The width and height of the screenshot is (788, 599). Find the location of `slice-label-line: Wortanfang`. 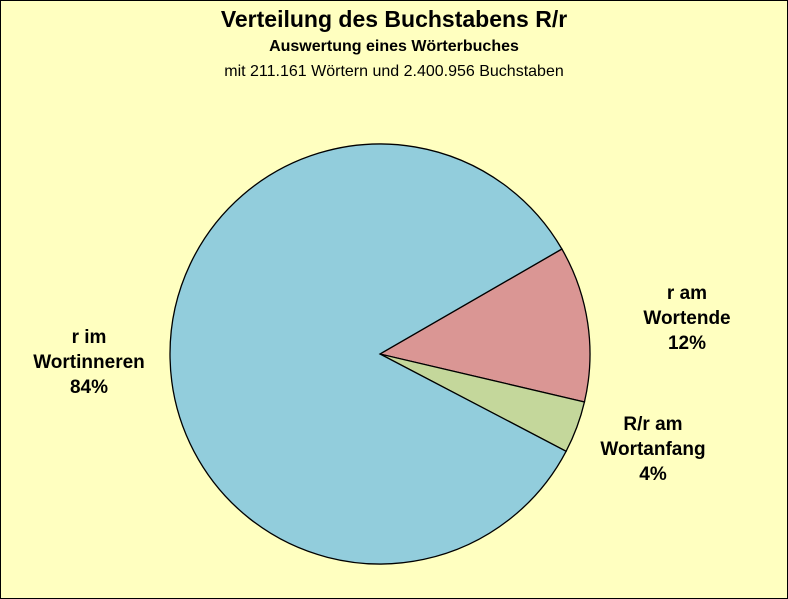

slice-label-line: Wortanfang is located at coordinates (652, 449).